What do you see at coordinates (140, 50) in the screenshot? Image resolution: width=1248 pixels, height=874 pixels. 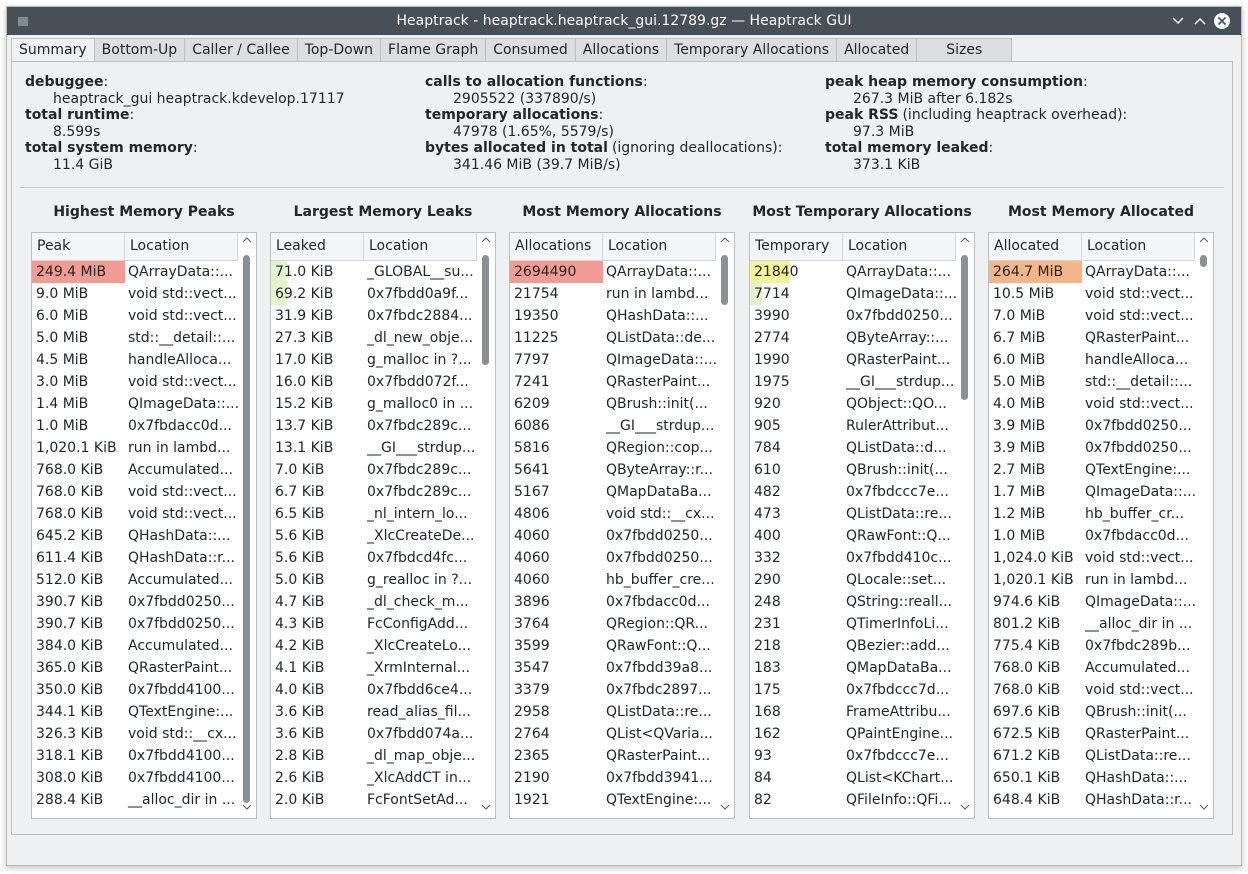 I see `tab: Bottom-Up` at bounding box center [140, 50].